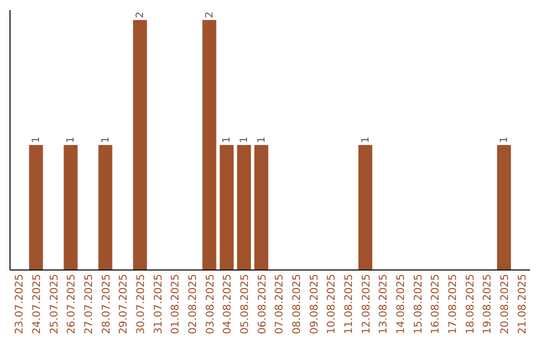 Image resolution: width=540 pixels, height=340 pixels. What do you see at coordinates (297, 304) in the screenshot?
I see `x-tick-label: 08.08.2025` at bounding box center [297, 304].